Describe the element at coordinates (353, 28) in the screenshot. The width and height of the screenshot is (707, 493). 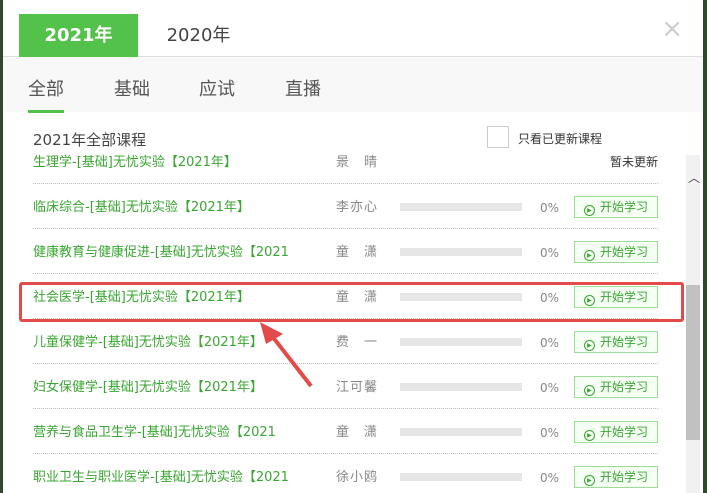
I see `year-tabs: 2021年 2020年 ×` at that location.